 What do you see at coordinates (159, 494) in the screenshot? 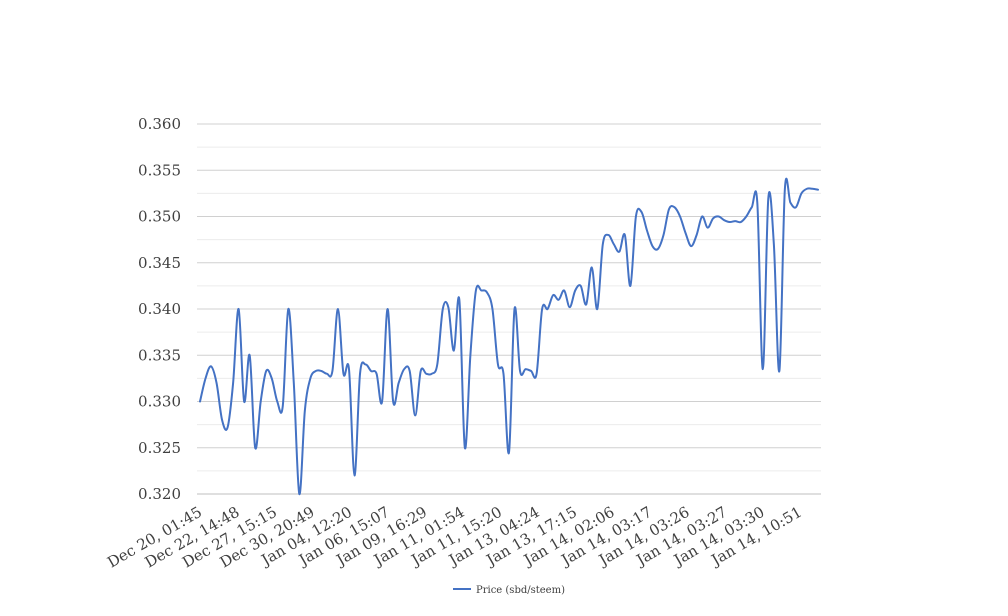
I see `y-tick-label: 0.320` at bounding box center [159, 494].